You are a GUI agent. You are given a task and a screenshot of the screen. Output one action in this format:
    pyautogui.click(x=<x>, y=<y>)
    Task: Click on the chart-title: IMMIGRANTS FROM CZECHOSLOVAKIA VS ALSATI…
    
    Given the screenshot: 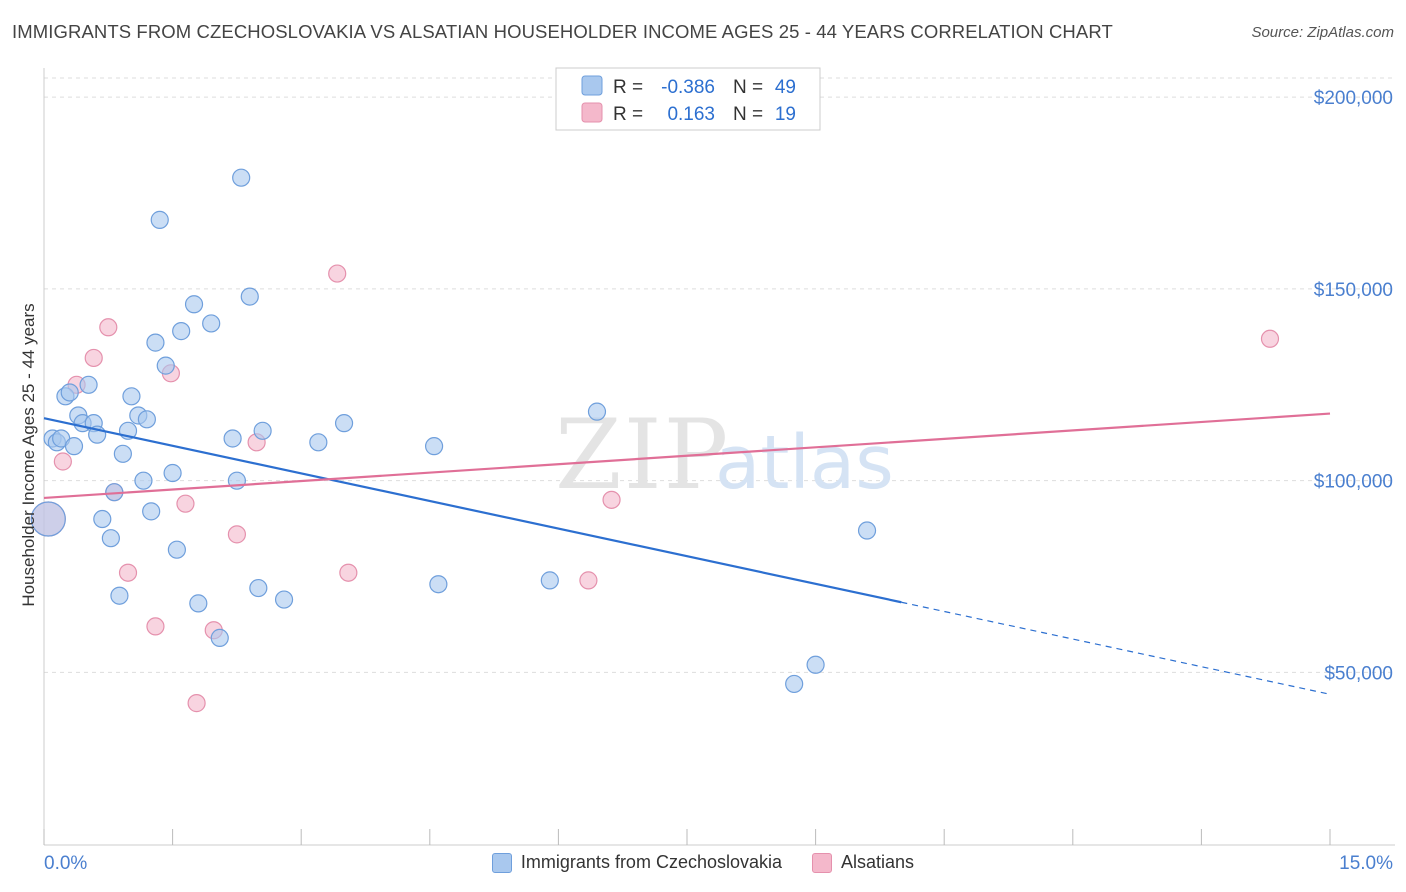 What is the action you would take?
    pyautogui.click(x=562, y=31)
    